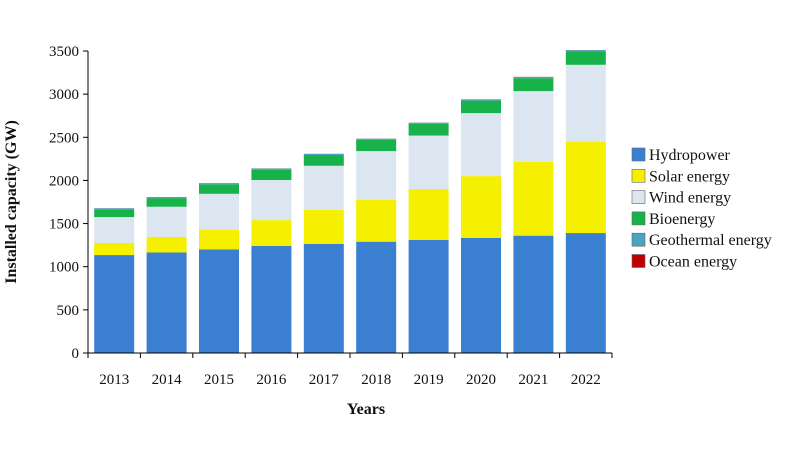 The width and height of the screenshot is (800, 455). I want to click on bar-segment-2022-geothermal-energy, so click(586, 50).